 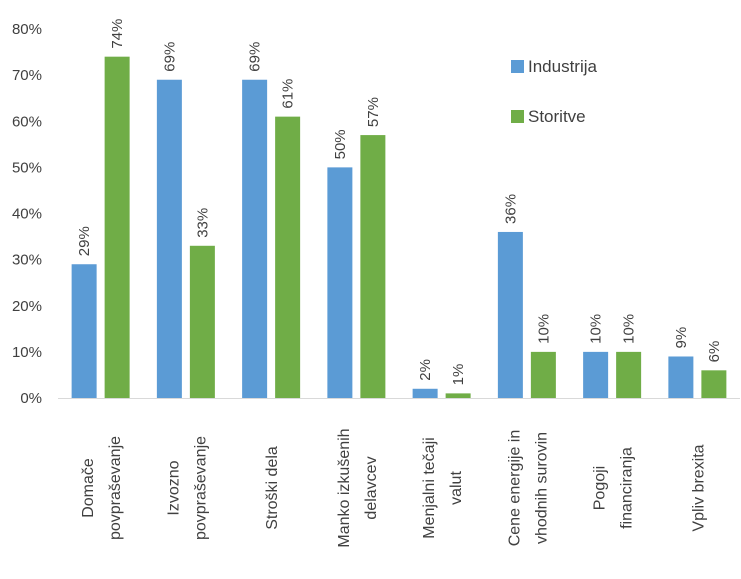 I want to click on legend-label-storitve: Storitve, so click(x=557, y=116).